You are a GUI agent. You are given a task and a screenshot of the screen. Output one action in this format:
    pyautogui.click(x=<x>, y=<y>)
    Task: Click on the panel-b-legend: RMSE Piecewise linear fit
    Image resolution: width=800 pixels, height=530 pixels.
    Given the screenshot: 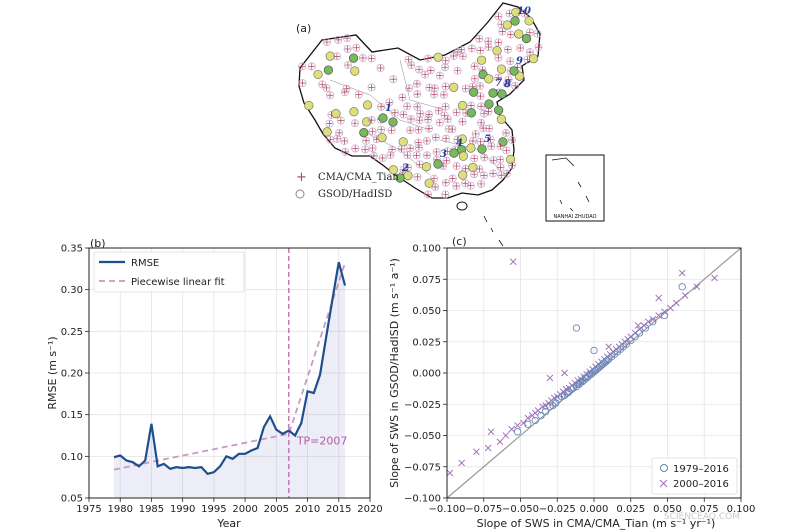 What is the action you would take?
    pyautogui.click(x=169, y=272)
    